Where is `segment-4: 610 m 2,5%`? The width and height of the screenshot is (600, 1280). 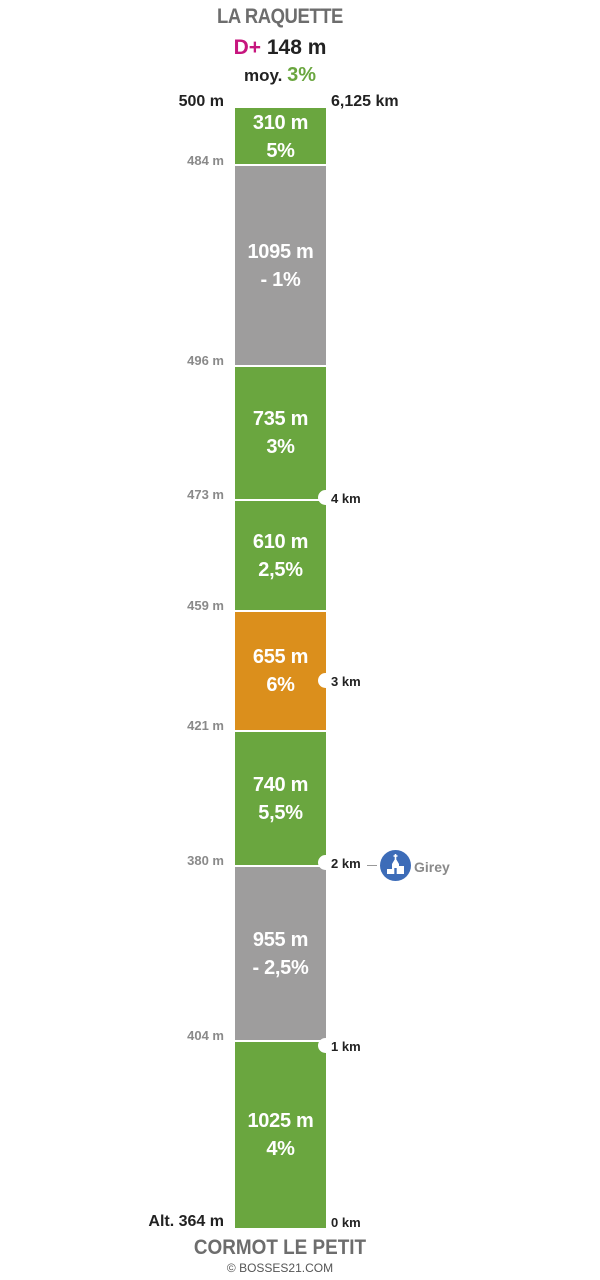
segment-4: 610 m 2,5% is located at coordinates (280, 555).